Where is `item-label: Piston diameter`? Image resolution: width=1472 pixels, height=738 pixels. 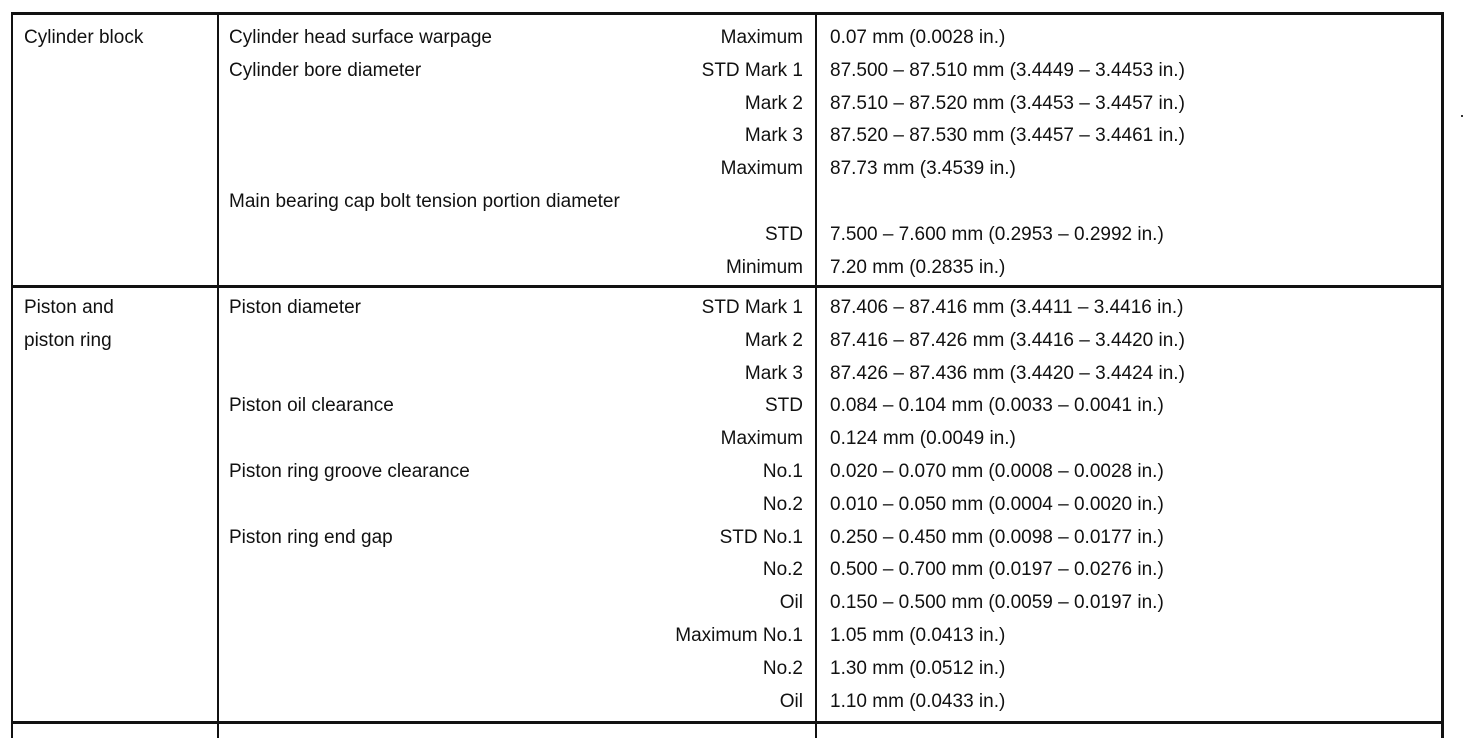 item-label: Piston diameter is located at coordinates (295, 307).